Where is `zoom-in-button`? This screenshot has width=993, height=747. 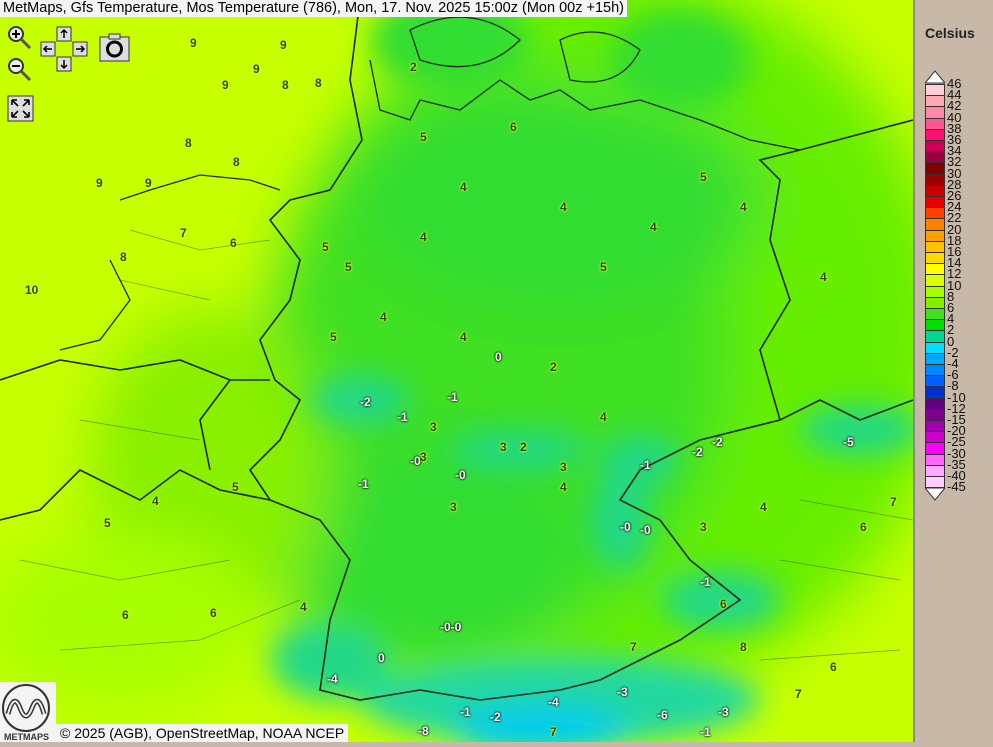
zoom-in-button is located at coordinates (19, 37).